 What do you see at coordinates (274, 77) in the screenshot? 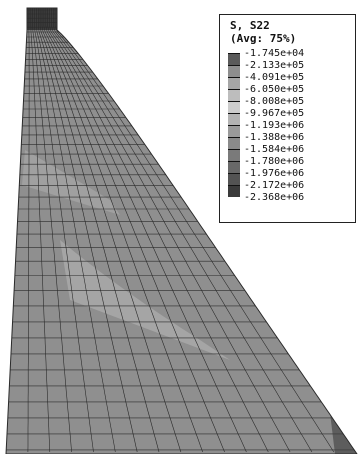
I see `legend-level-label: -4.091e+05` at bounding box center [274, 77].